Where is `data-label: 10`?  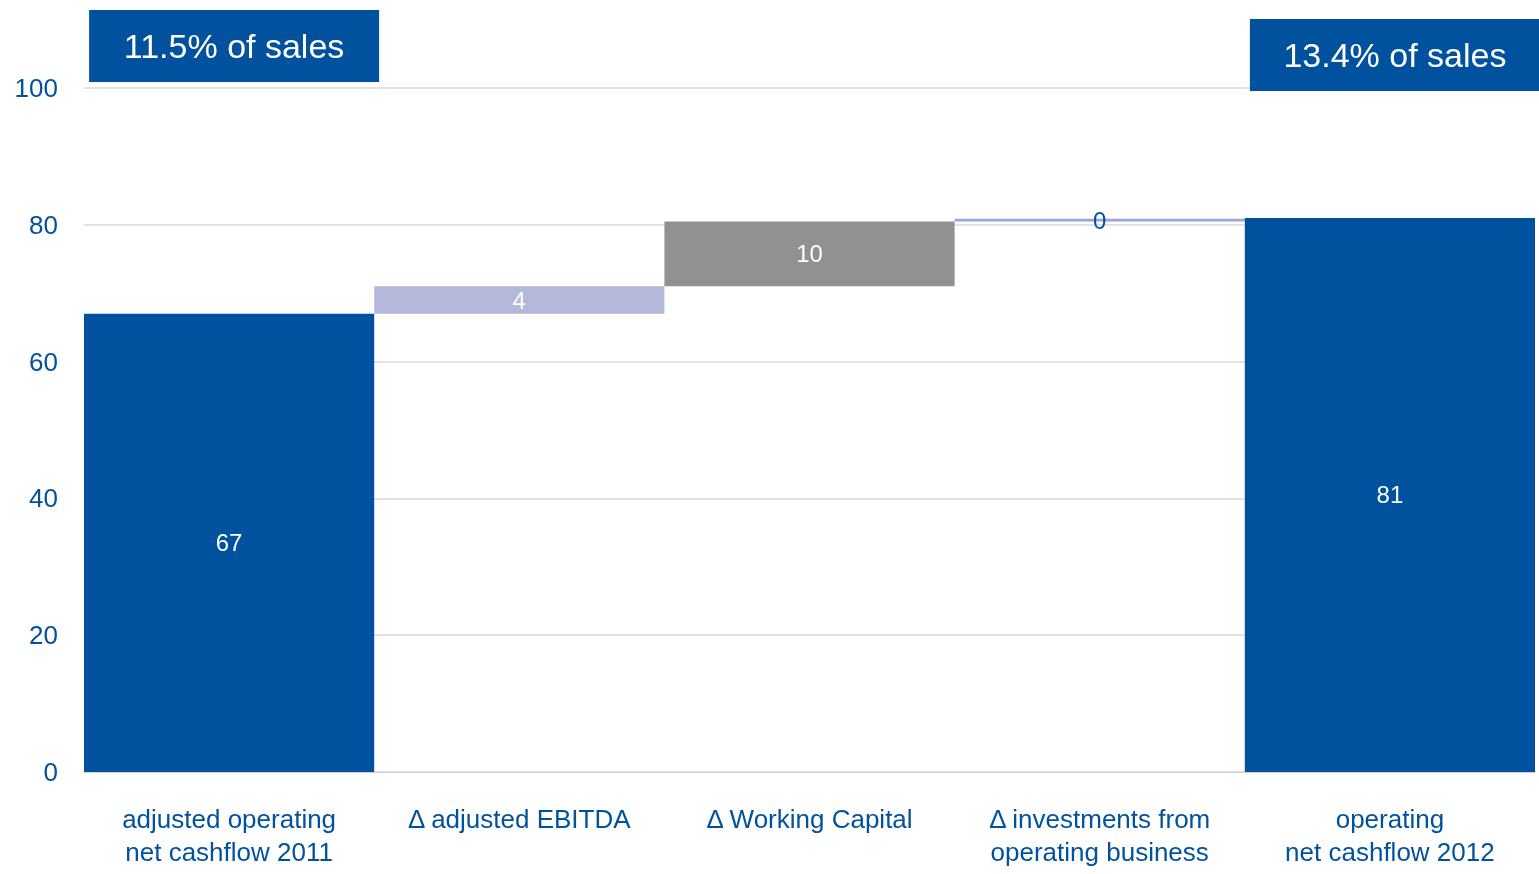 data-label: 10 is located at coordinates (809, 254).